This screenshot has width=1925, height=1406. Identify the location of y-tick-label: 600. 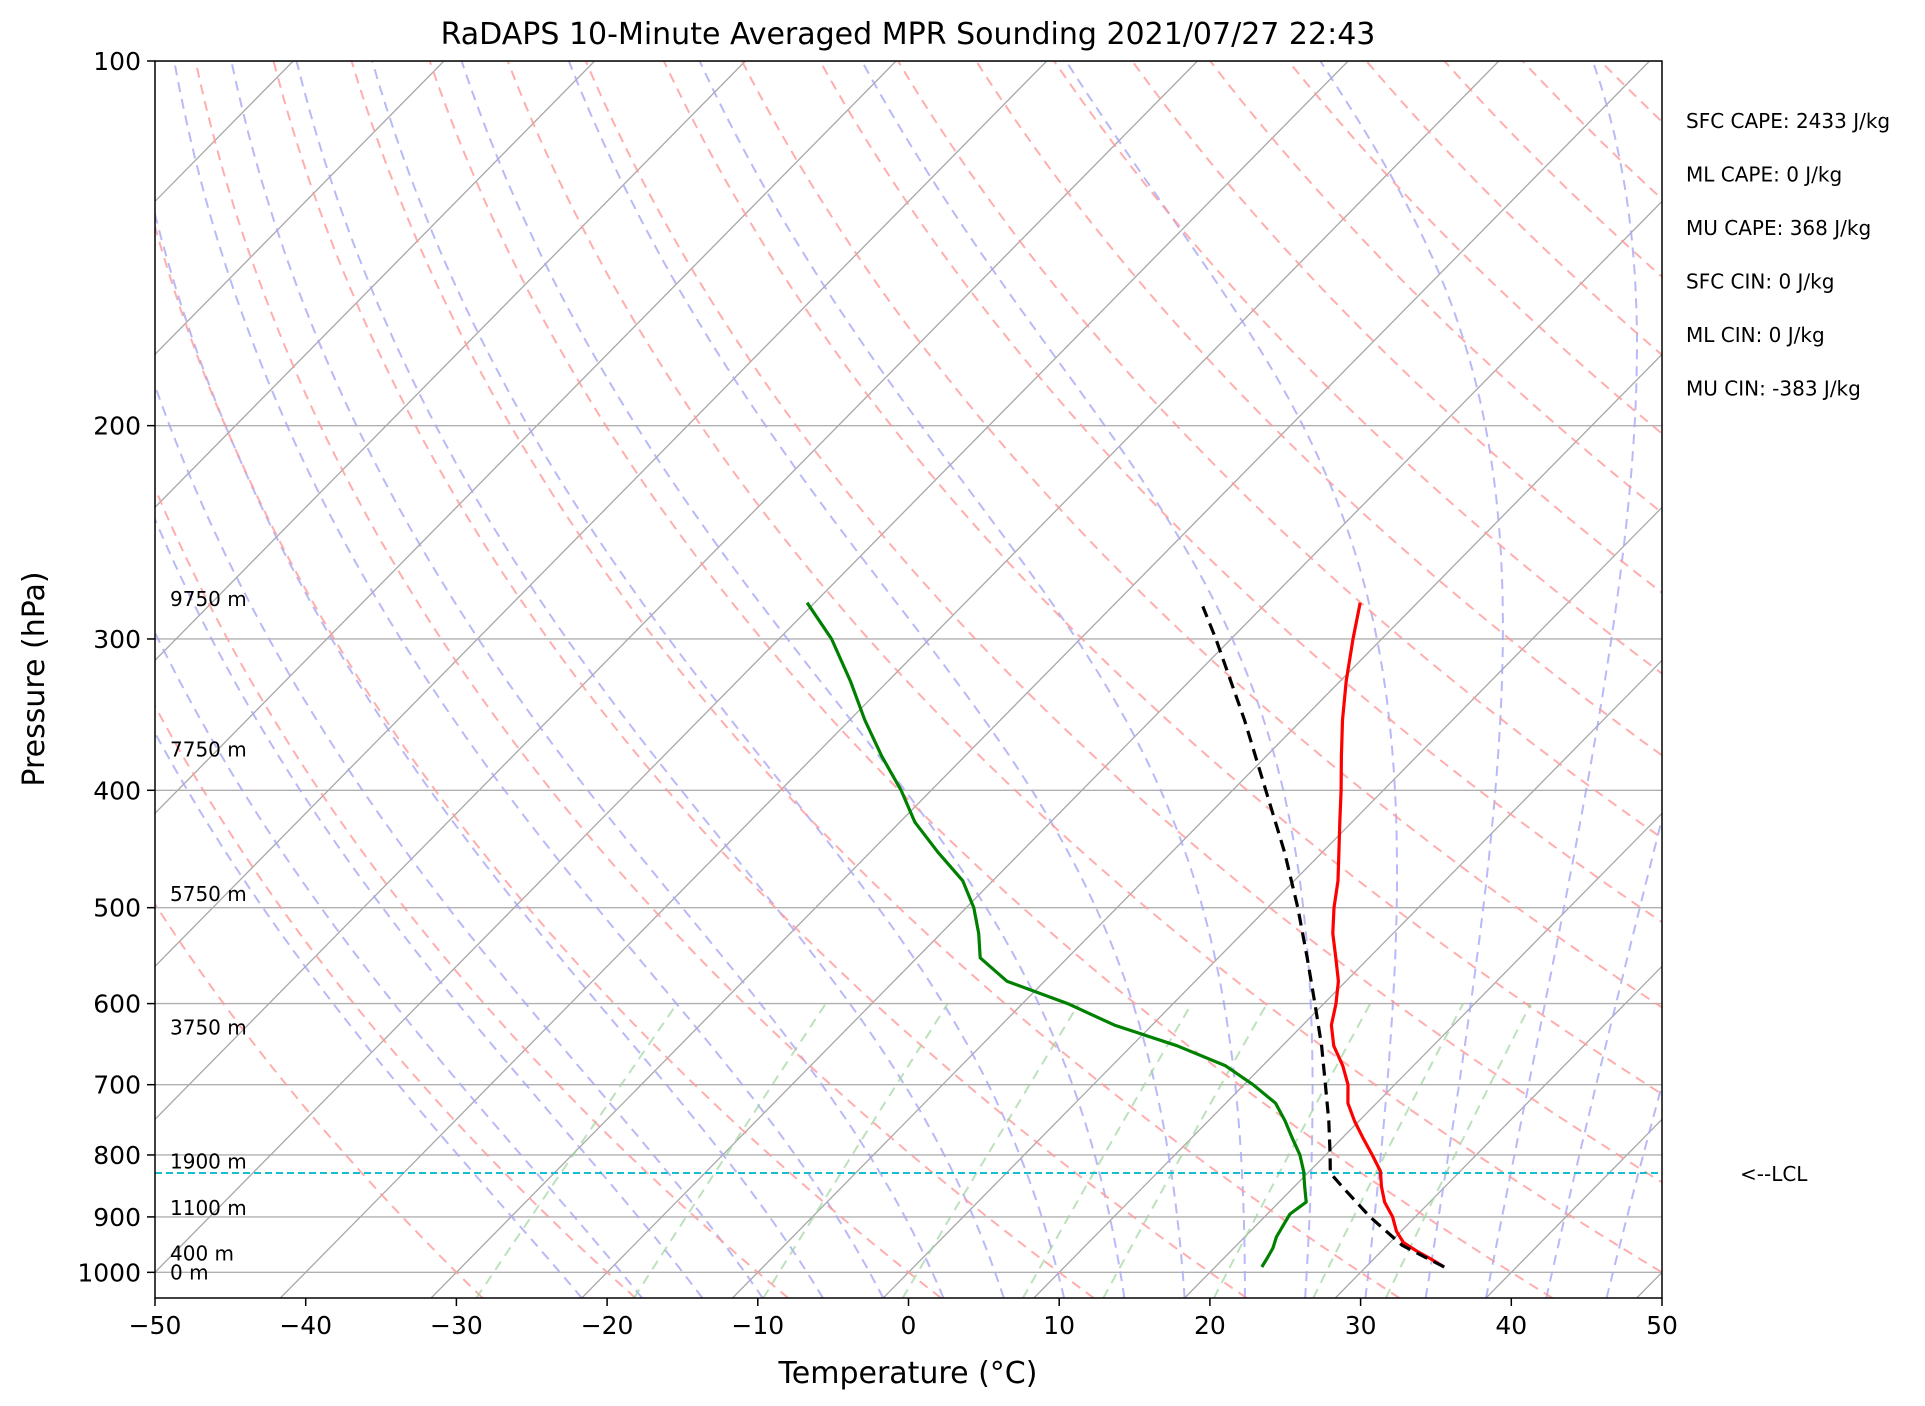
(117, 1004).